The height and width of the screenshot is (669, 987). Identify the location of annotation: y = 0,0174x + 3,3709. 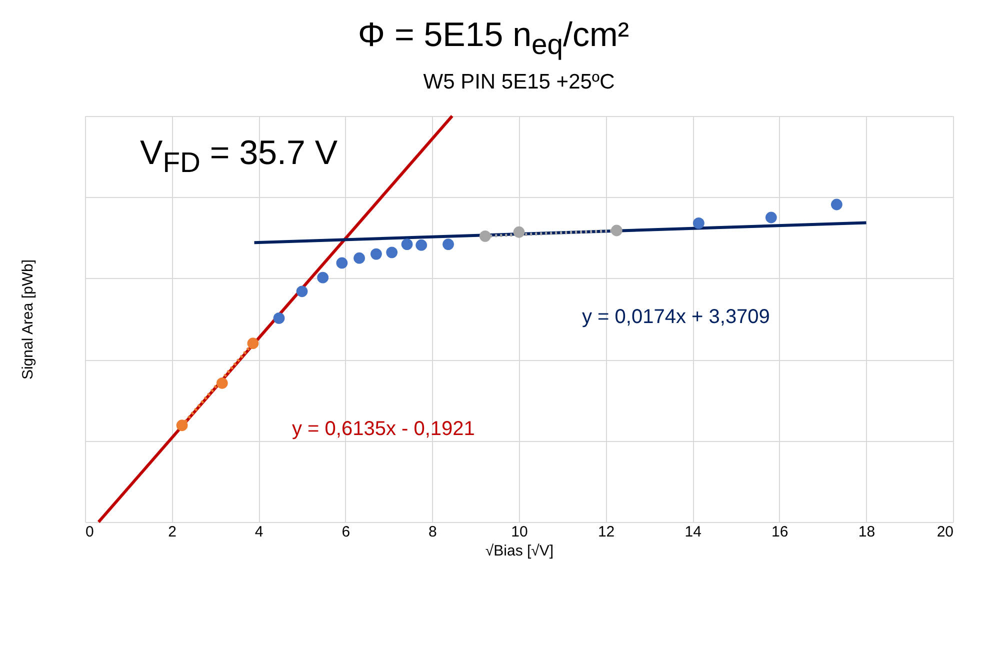
(676, 317).